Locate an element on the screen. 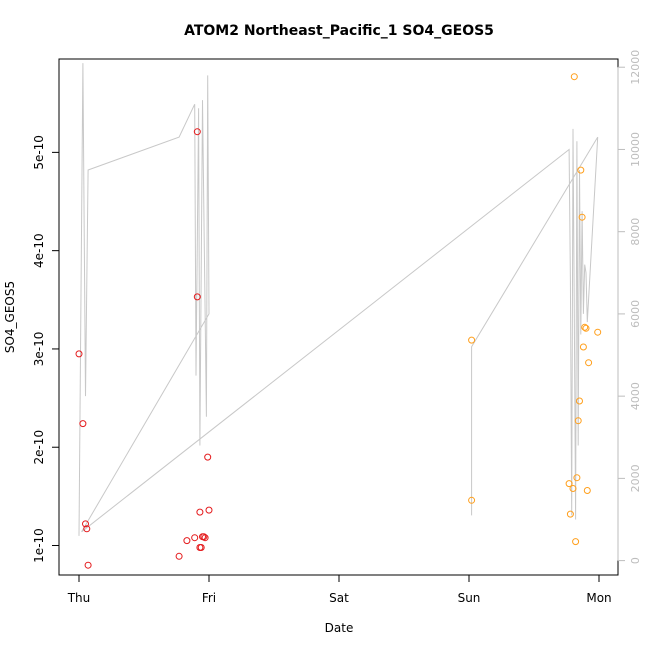 The height and width of the screenshot is (654, 650). x-tick-label: Fri is located at coordinates (209, 598).